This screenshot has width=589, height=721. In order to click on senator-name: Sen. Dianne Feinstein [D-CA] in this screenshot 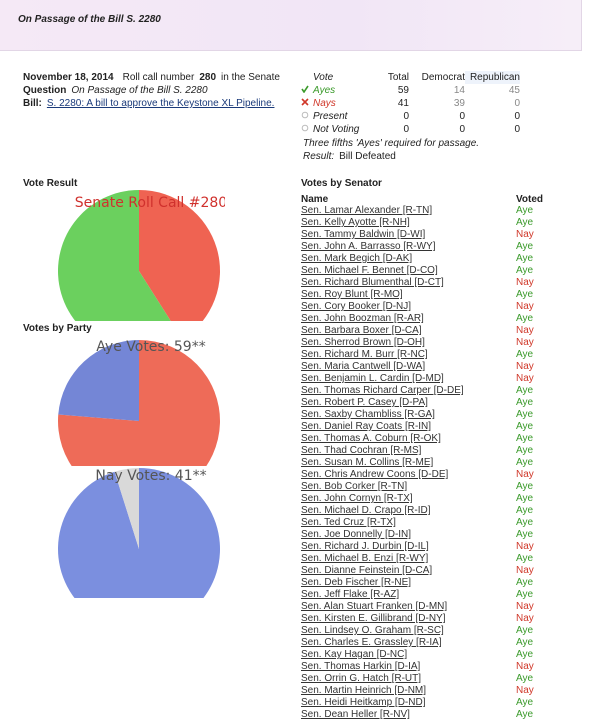, I will do `click(367, 570)`.